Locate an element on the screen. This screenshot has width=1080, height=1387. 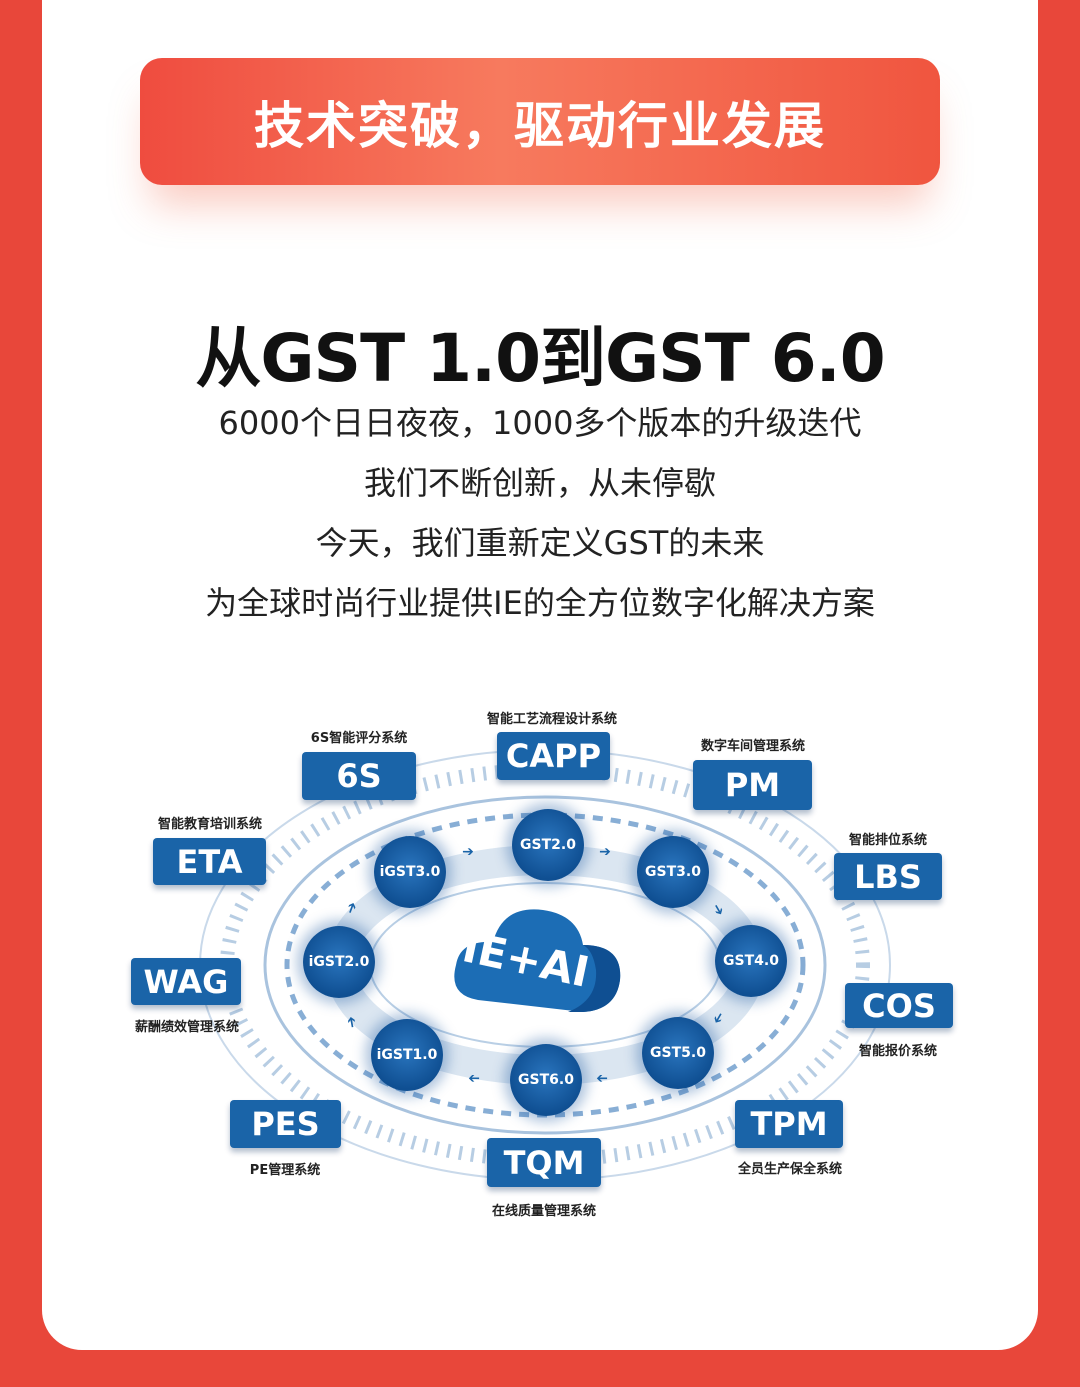
module-description: 全员生产保全系统 is located at coordinates (790, 1169).